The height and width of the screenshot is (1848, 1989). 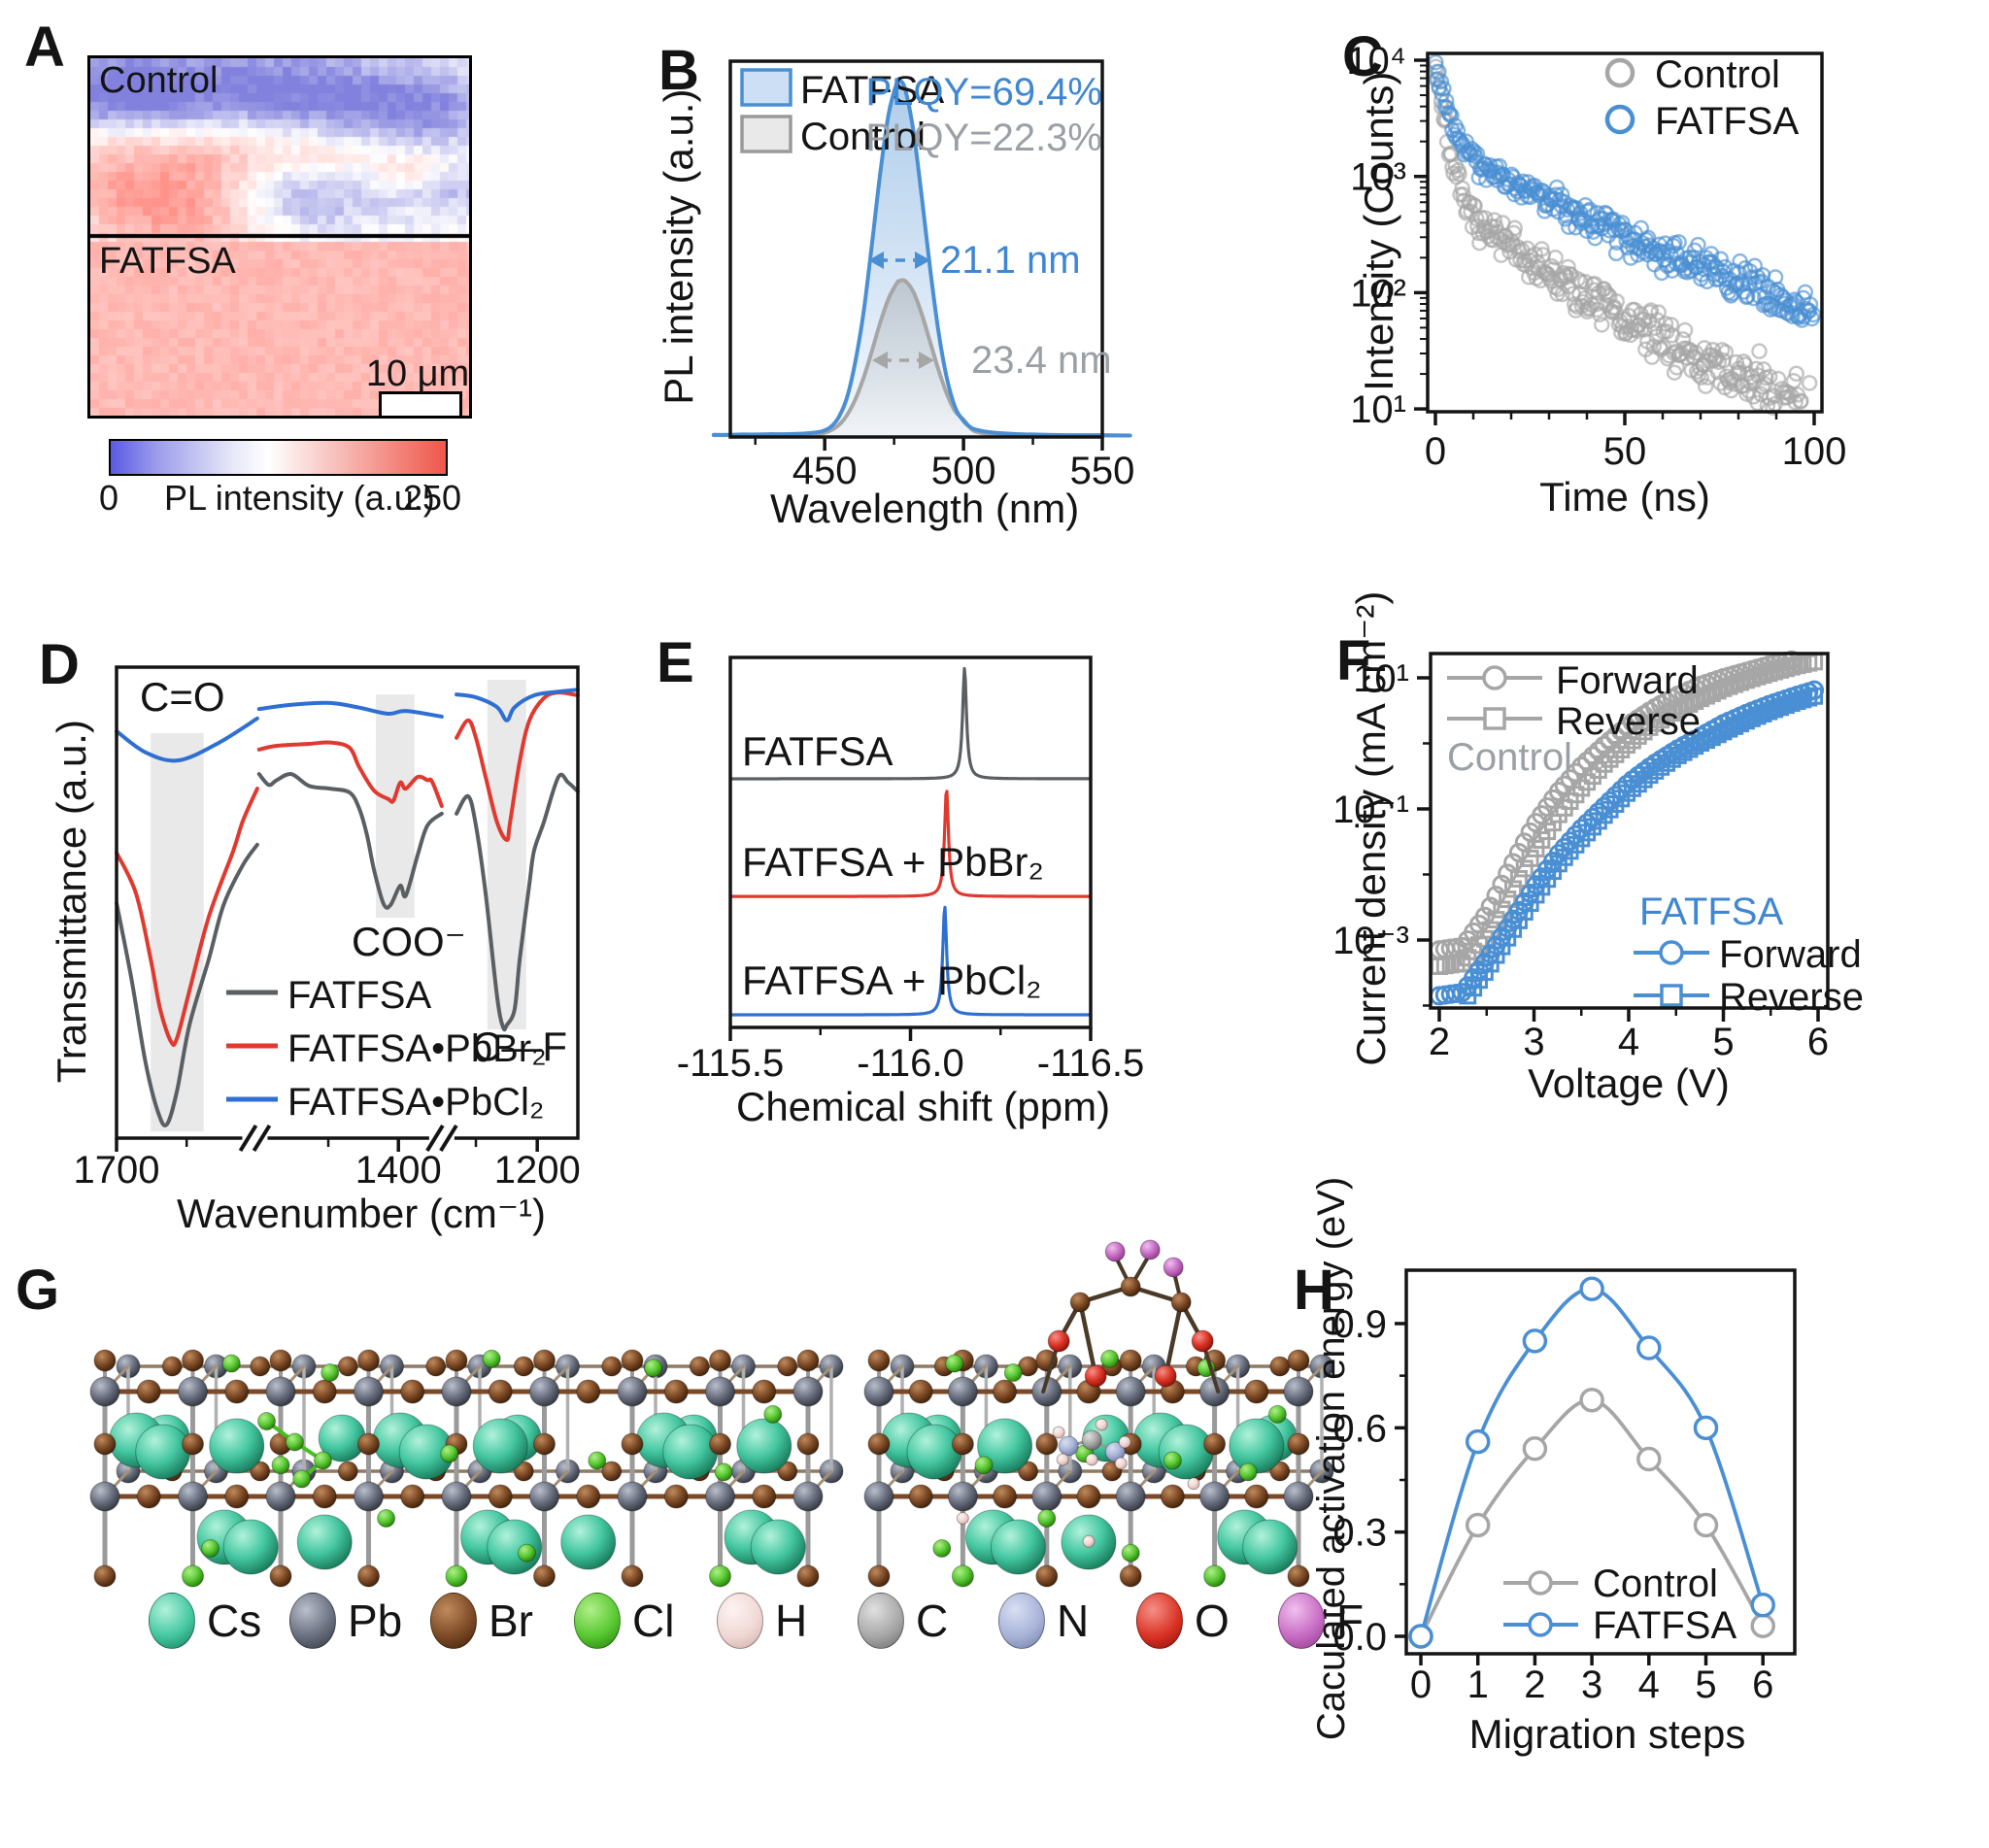 I want to click on f-legend-marker-ff, so click(x=1671, y=952).